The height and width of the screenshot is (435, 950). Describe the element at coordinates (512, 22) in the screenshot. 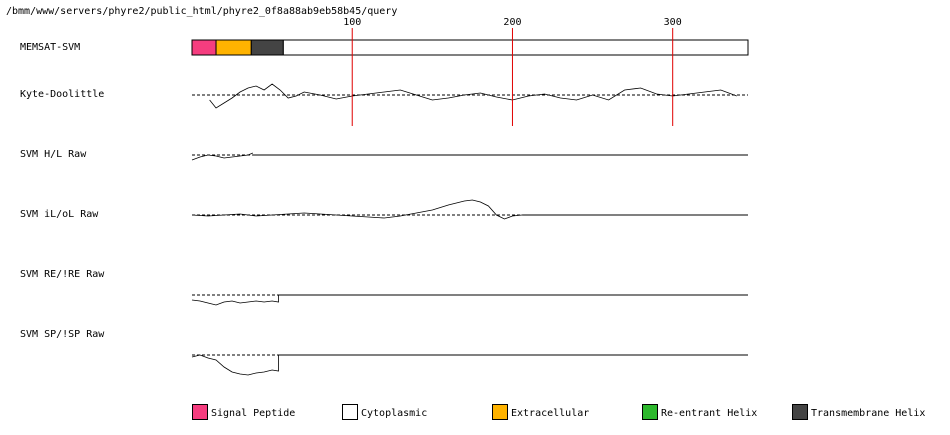

I see `x-tick-label: 200` at that location.